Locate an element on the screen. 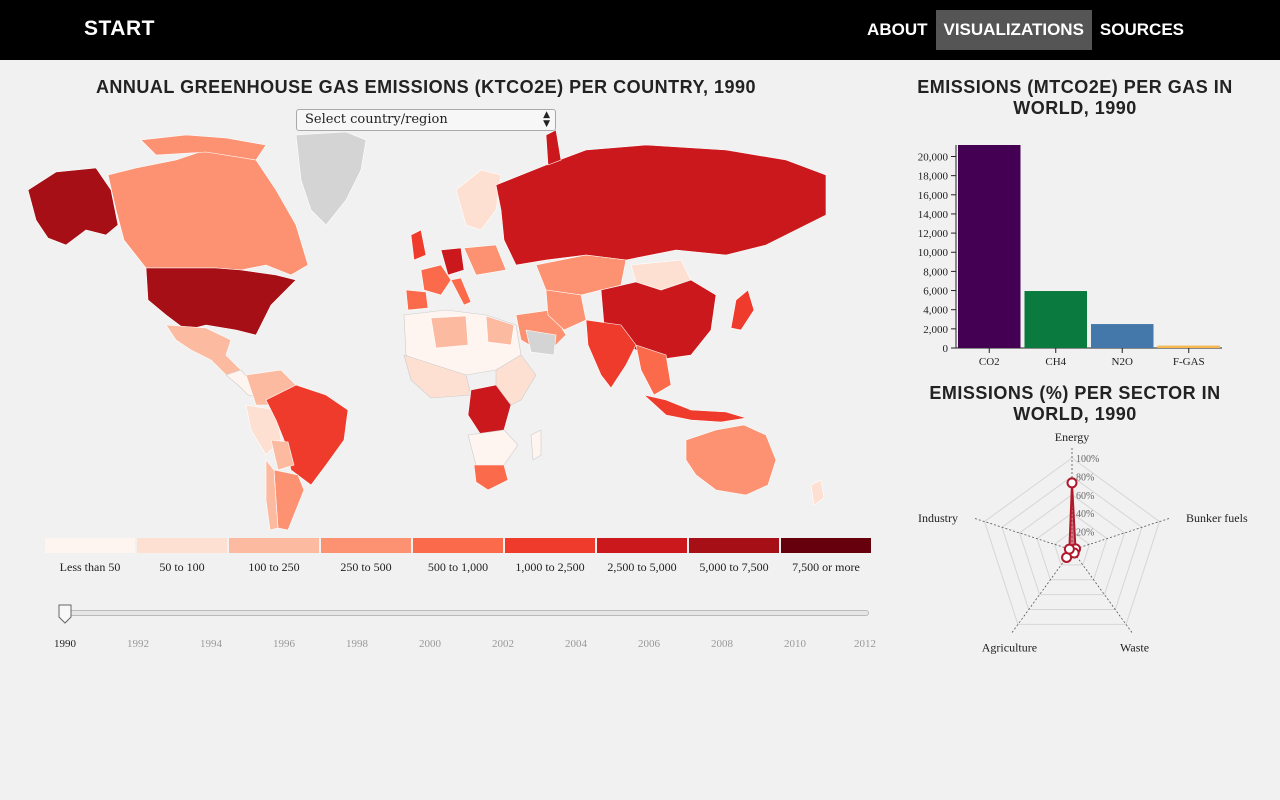 The height and width of the screenshot is (800, 1280). sector-chart-title: EMISSIONS (%) PER SECTOR IN WORLD, 1990 is located at coordinates (1075, 404).